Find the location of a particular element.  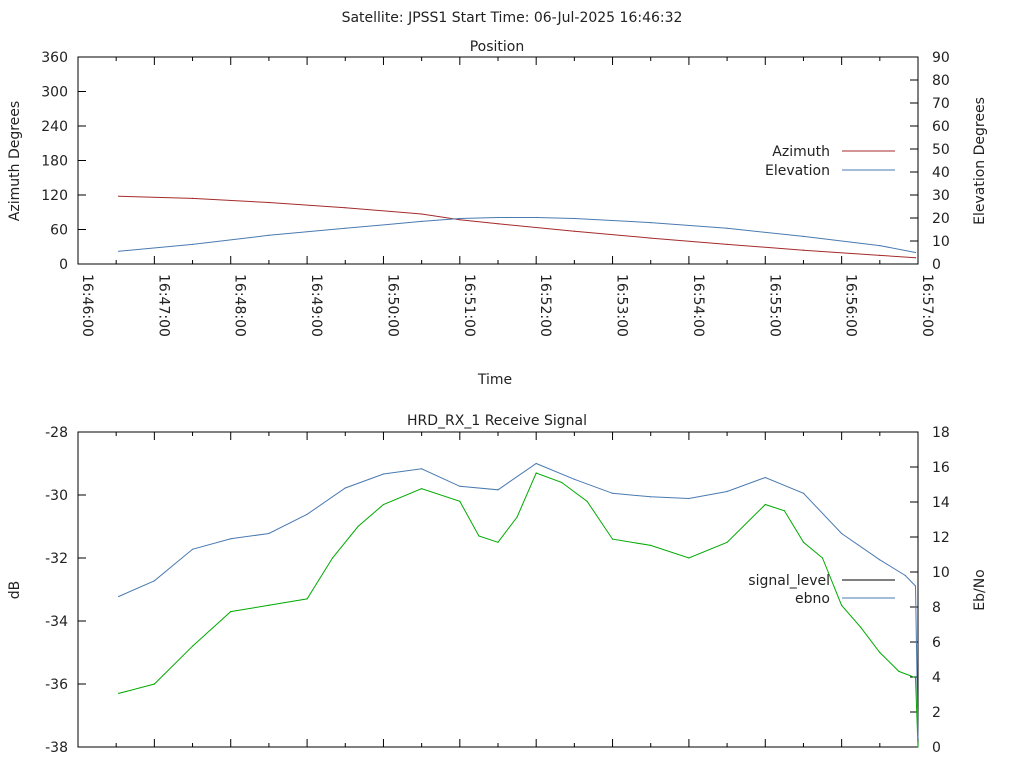

signal-y2-label: Eb/No is located at coordinates (980, 590).